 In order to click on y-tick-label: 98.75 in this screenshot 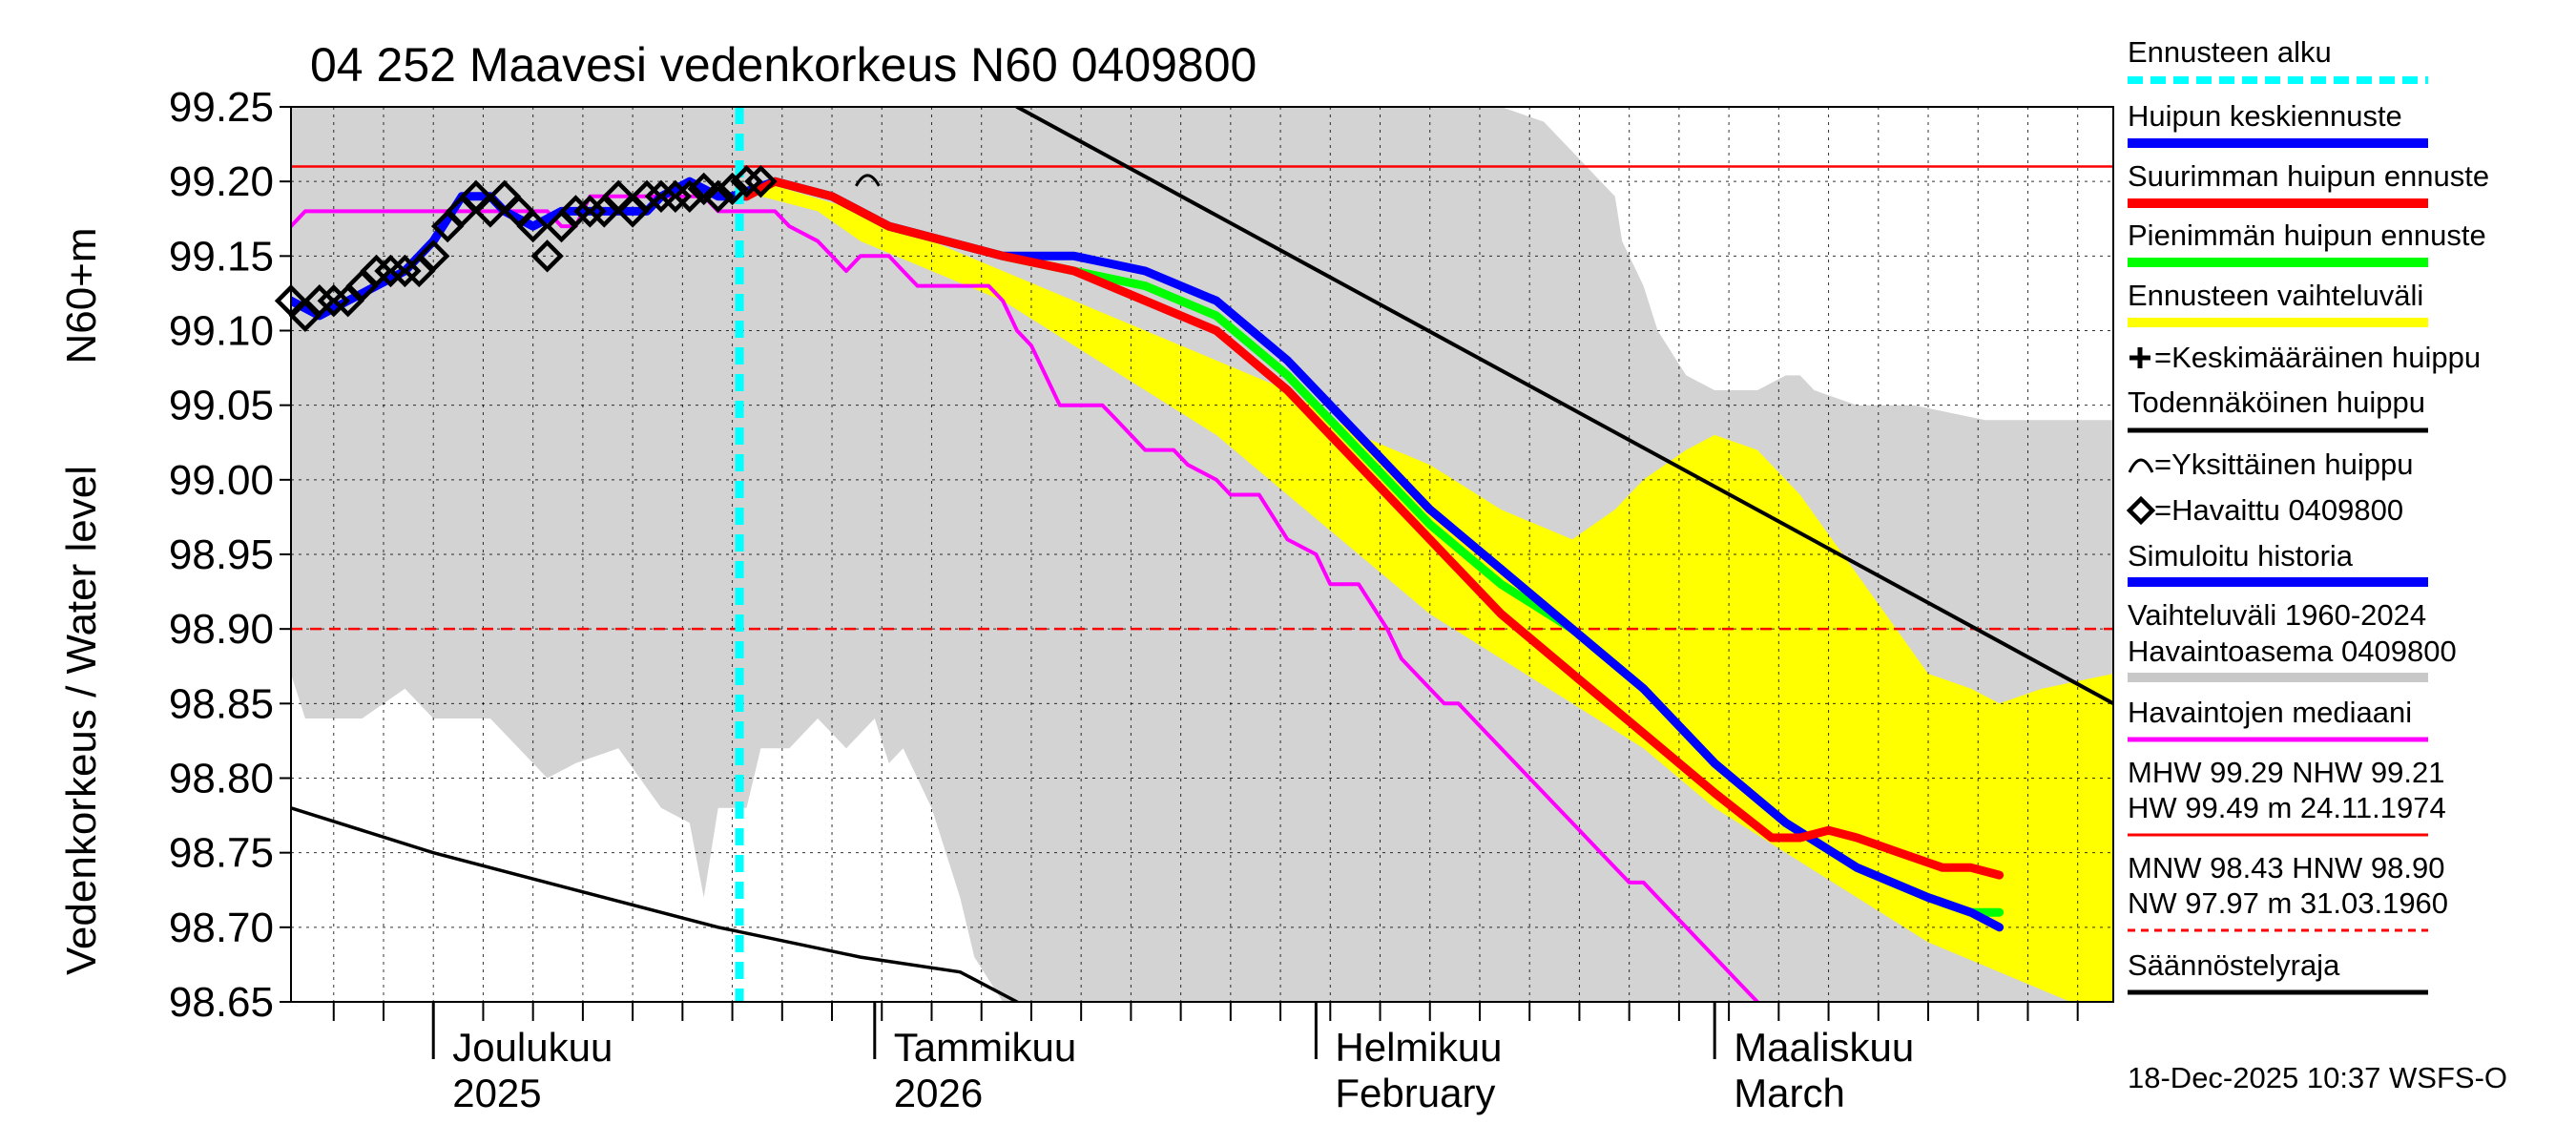, I will do `click(221, 853)`.